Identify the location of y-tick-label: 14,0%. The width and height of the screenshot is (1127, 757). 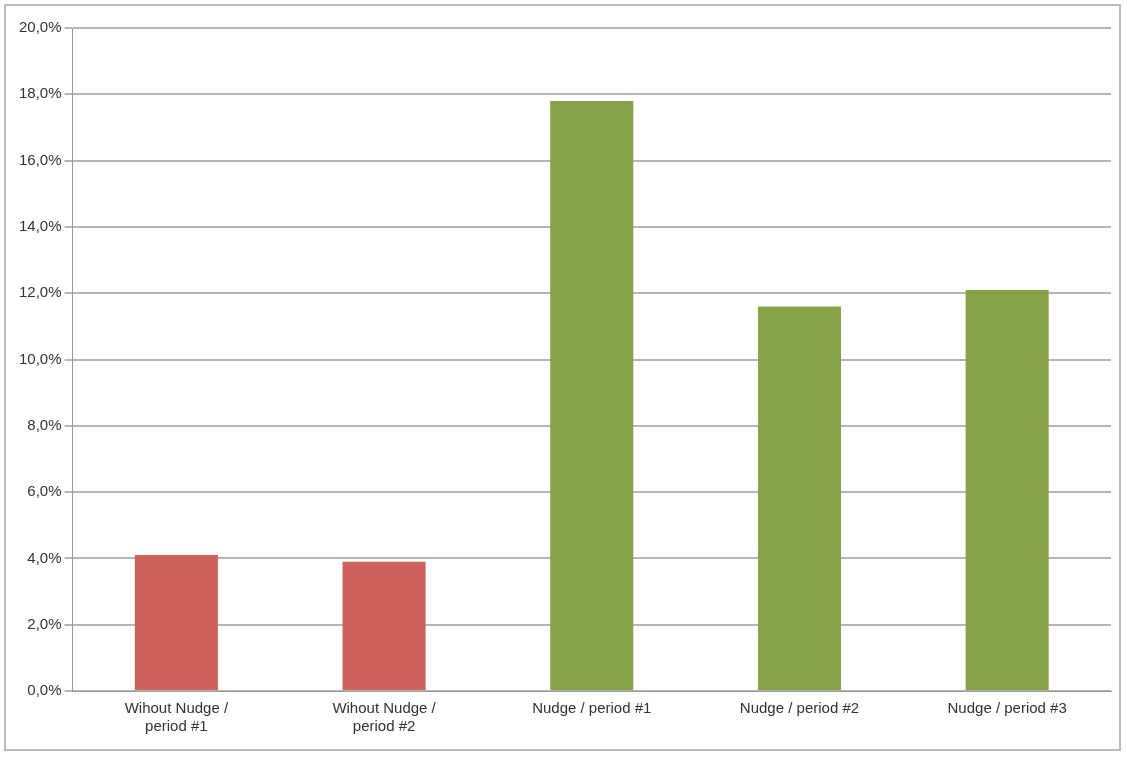
(40, 226).